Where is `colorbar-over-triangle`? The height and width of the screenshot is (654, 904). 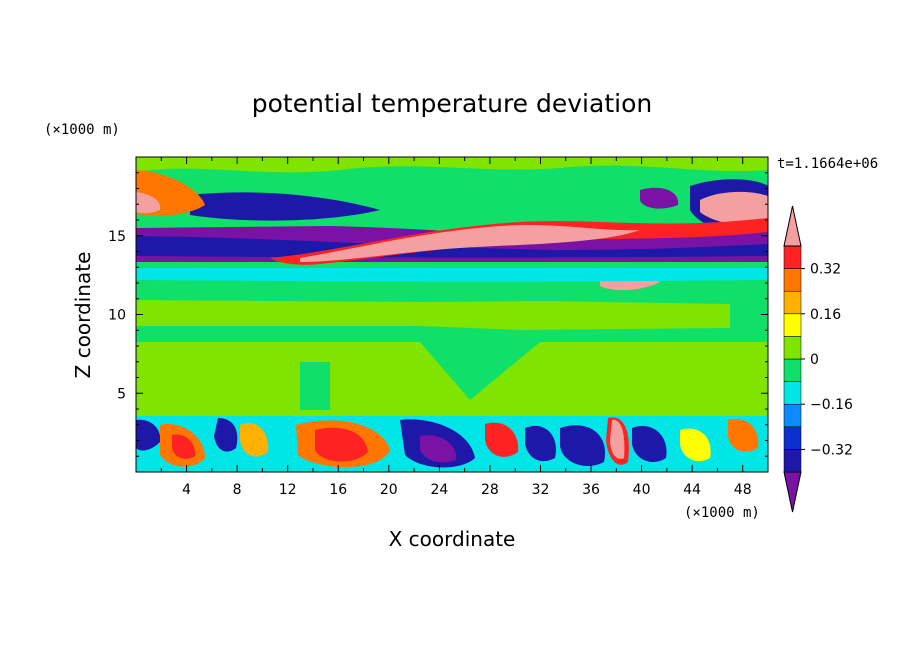 colorbar-over-triangle is located at coordinates (792, 226).